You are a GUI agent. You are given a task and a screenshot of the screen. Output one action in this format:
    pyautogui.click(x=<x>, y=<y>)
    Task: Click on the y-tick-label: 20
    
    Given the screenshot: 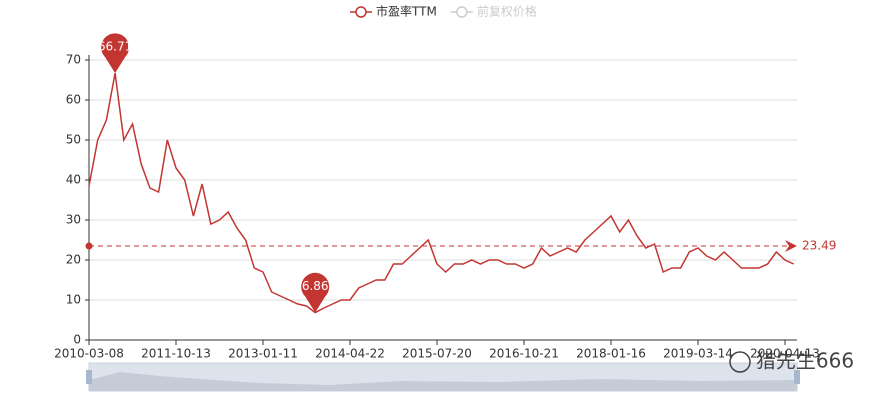 What is the action you would take?
    pyautogui.click(x=73, y=260)
    